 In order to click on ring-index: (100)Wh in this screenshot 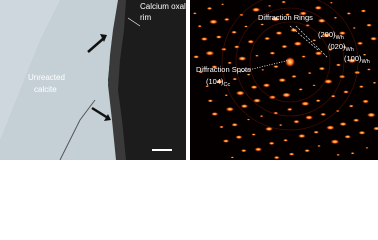, I will do `click(357, 59)`.